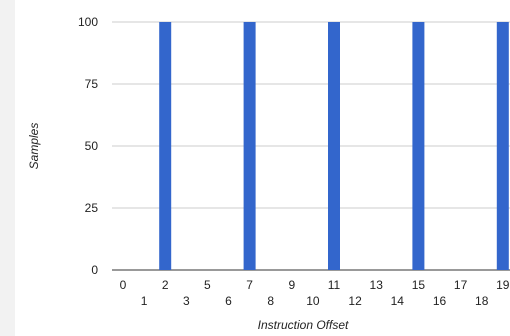  What do you see at coordinates (165, 285) in the screenshot?
I see `x-tick-label: 2` at bounding box center [165, 285].